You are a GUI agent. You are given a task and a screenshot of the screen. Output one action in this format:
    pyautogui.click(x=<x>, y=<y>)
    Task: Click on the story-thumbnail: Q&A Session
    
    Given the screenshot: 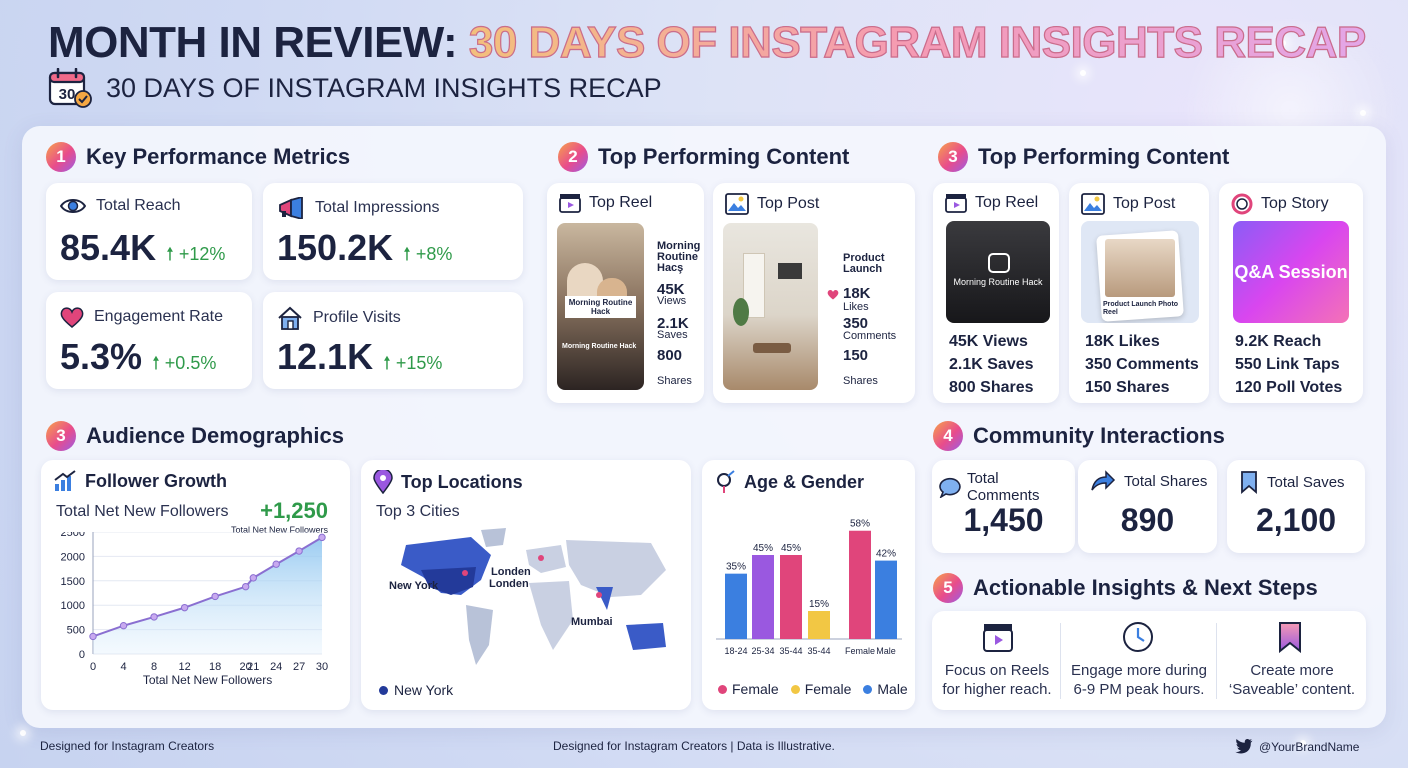 What is the action you would take?
    pyautogui.click(x=1291, y=272)
    